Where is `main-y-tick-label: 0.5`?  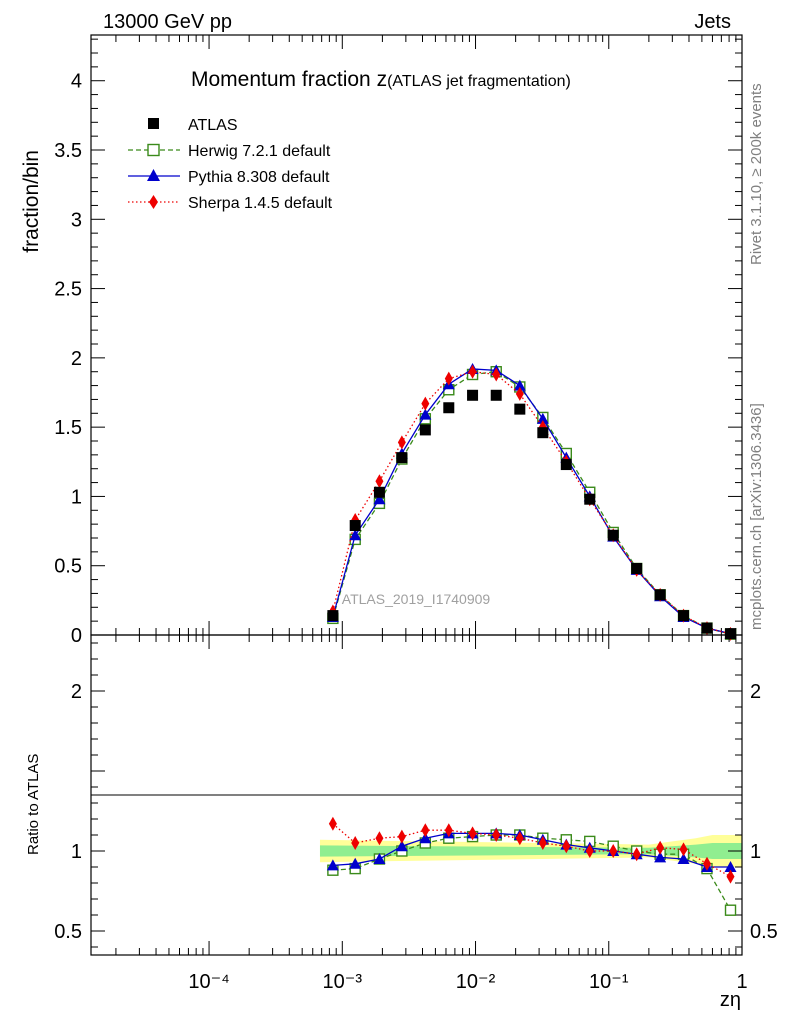 main-y-tick-label: 0.5 is located at coordinates (68, 567).